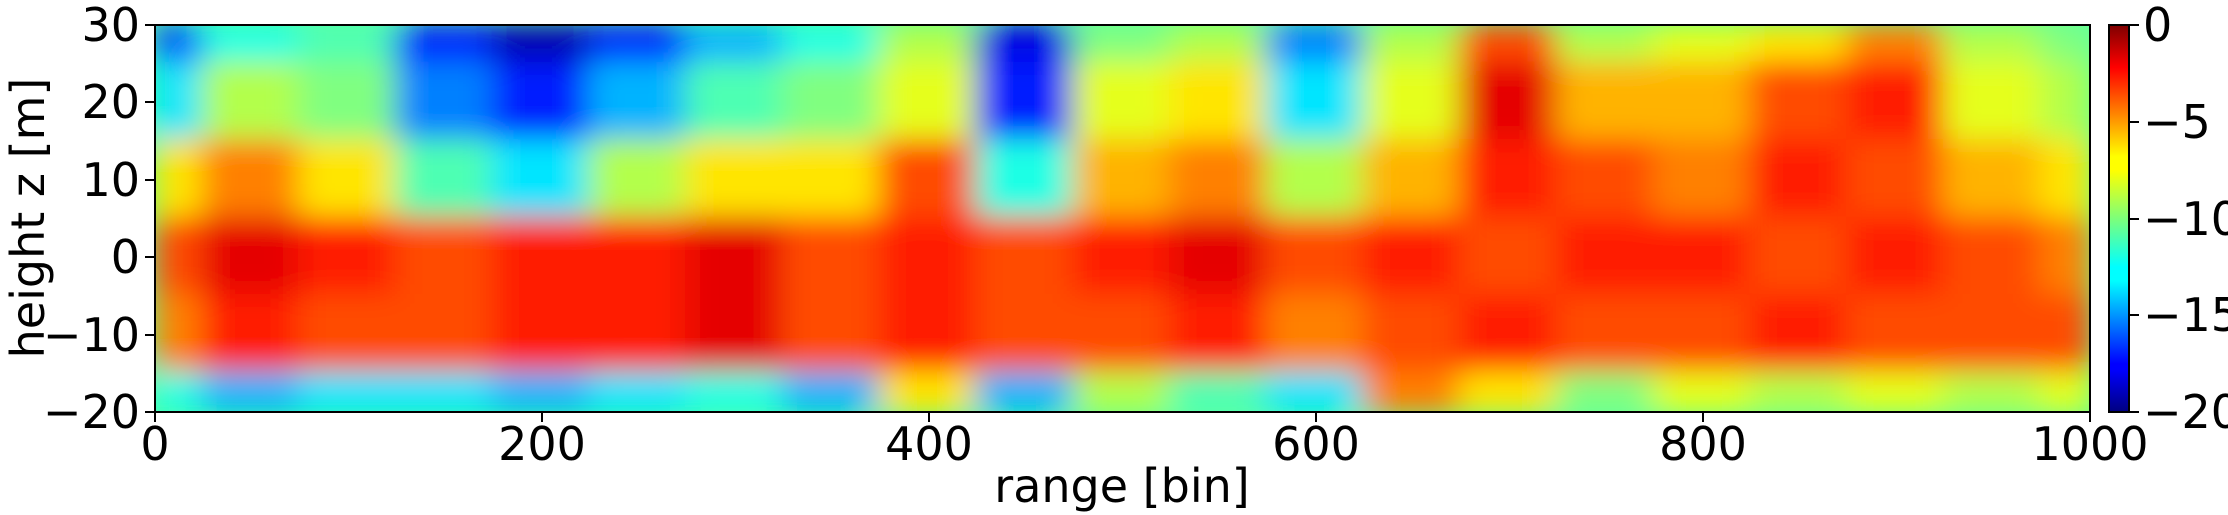  What do you see at coordinates (2178, 412) in the screenshot?
I see `colorbar-tick: −20` at bounding box center [2178, 412].